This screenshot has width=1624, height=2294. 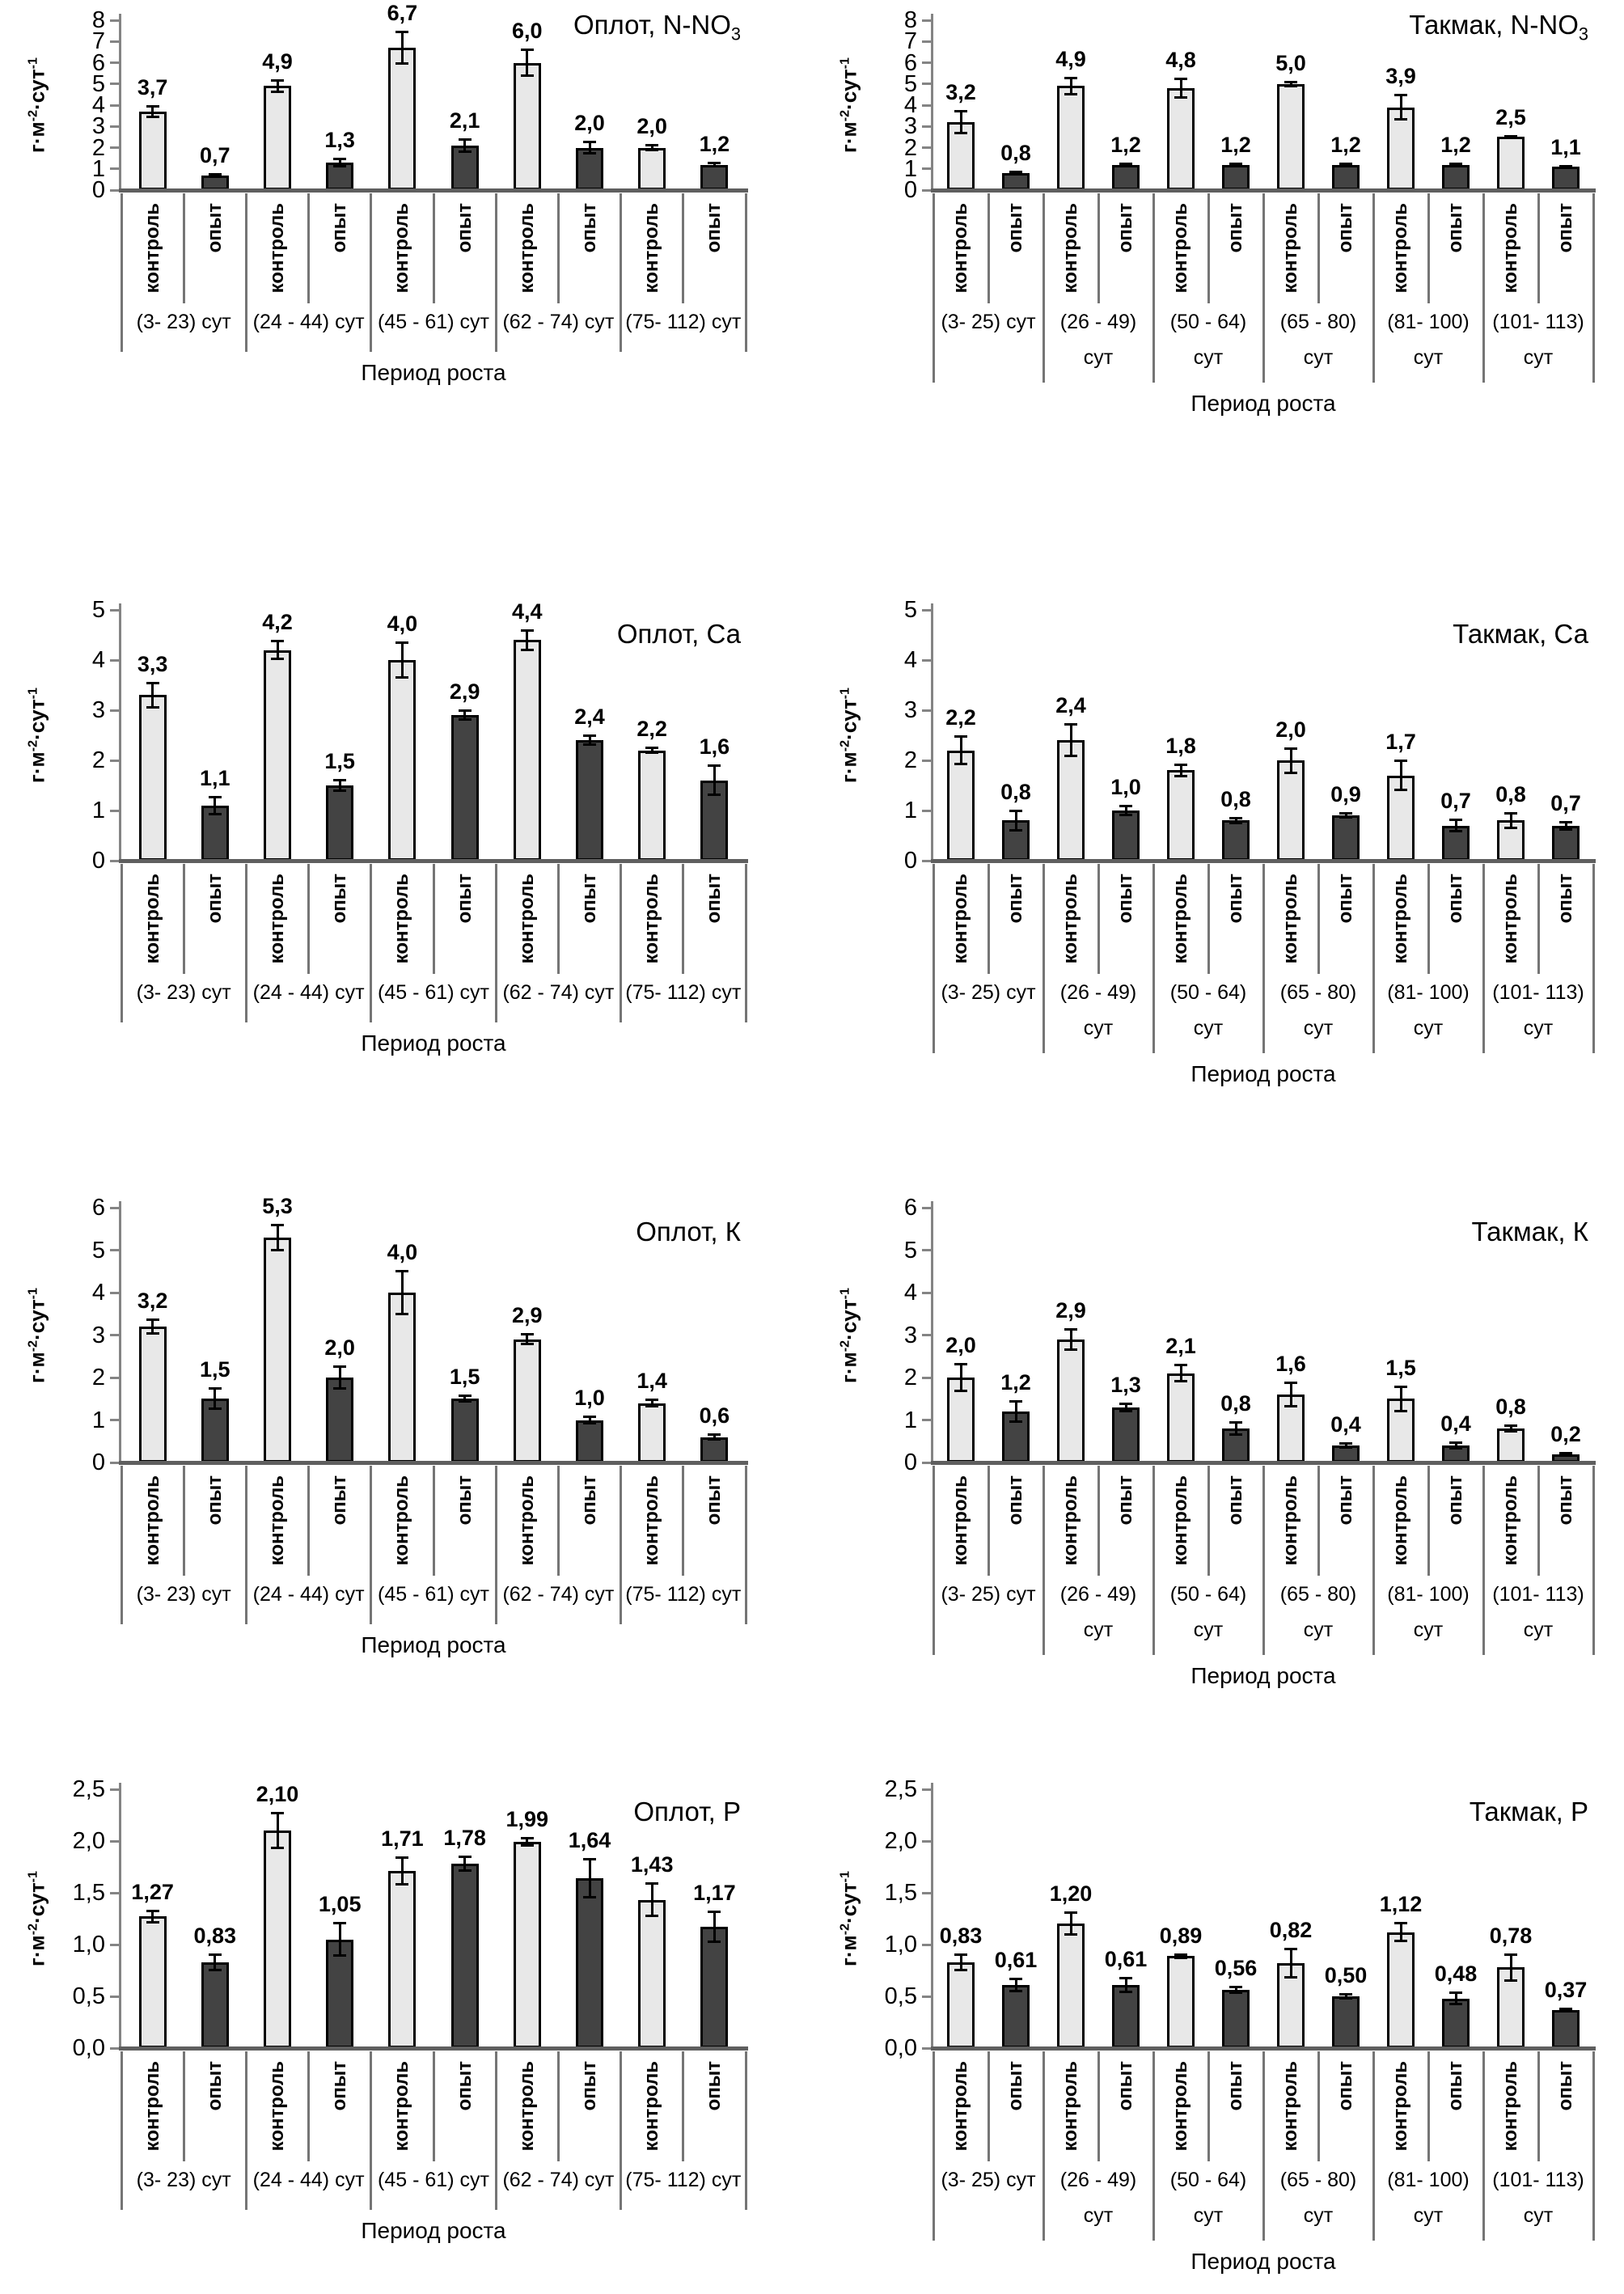 What do you see at coordinates (558, 1594) in the screenshot?
I see `period-label: (62 - 74) сут` at bounding box center [558, 1594].